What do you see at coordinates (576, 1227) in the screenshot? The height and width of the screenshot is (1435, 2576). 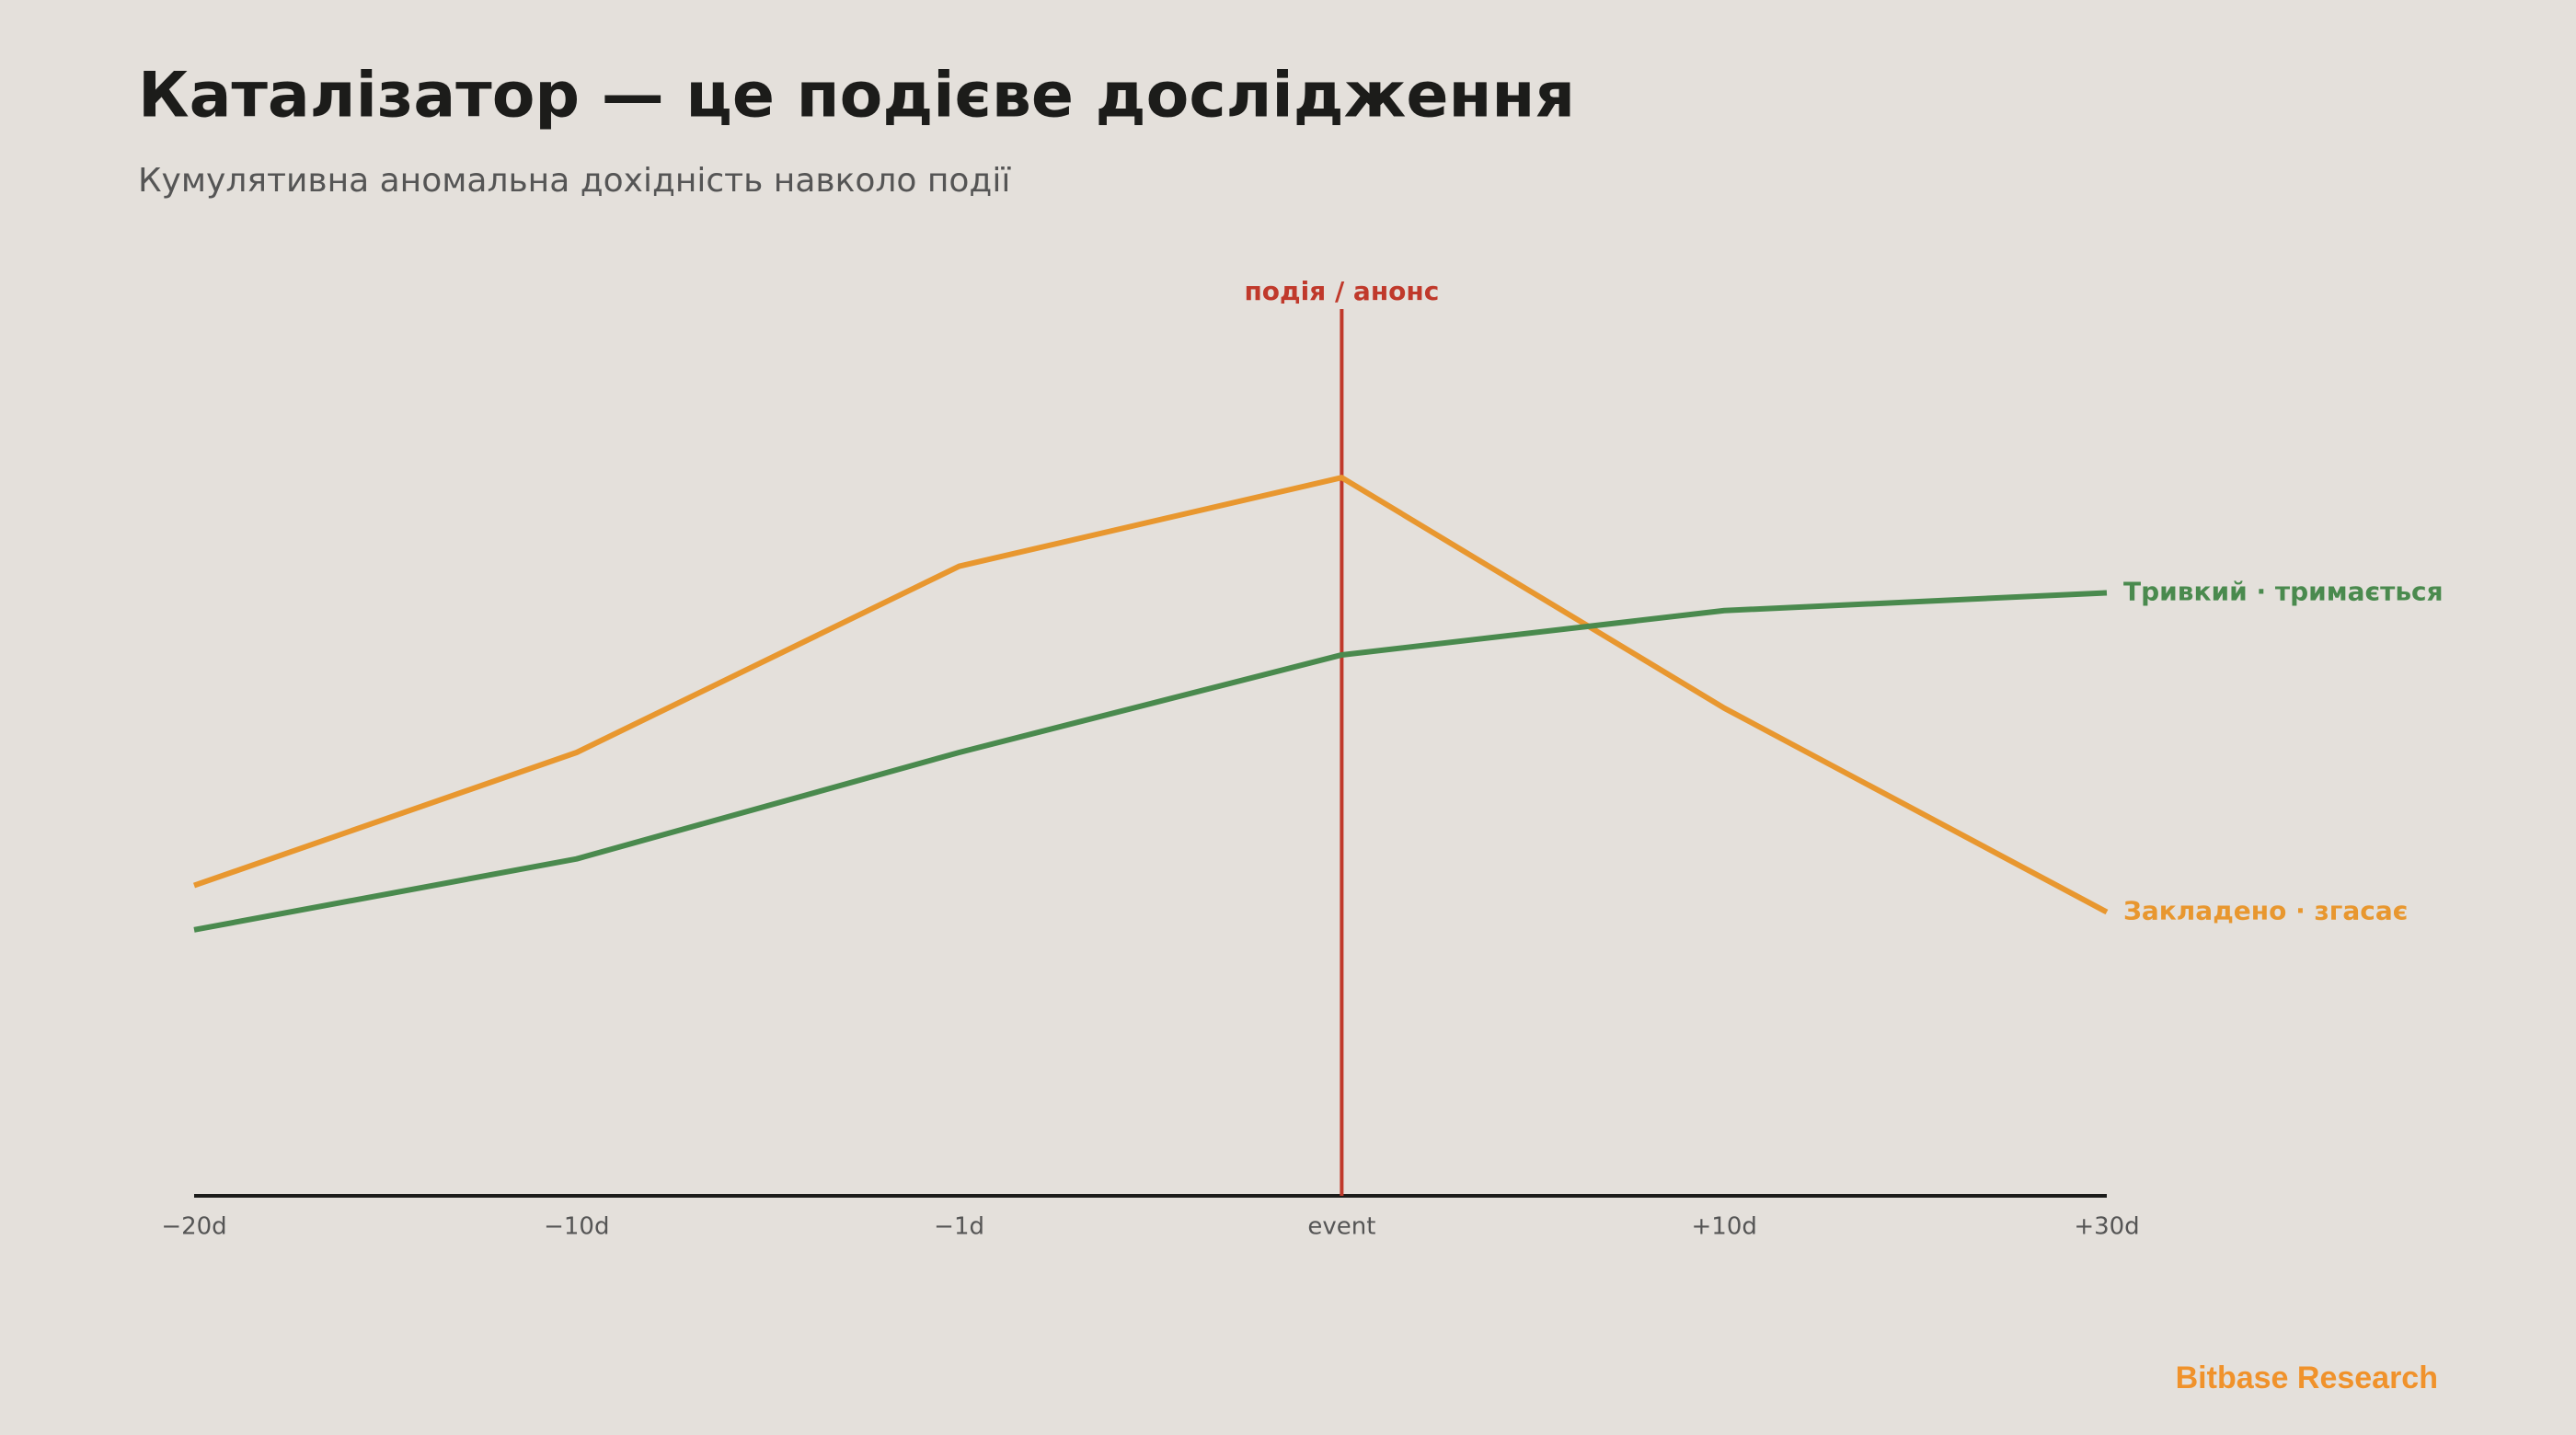 I see `x-tick-label: −10d` at bounding box center [576, 1227].